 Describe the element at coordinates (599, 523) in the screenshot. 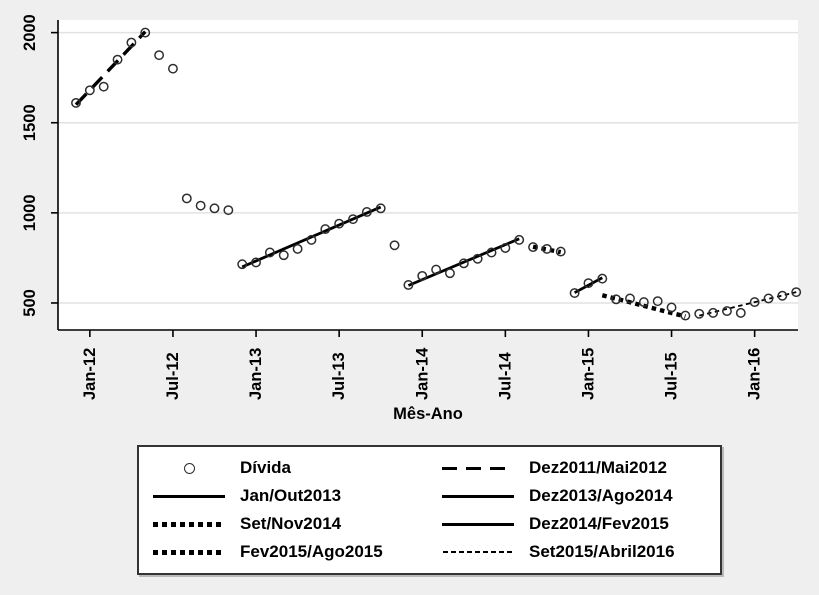

I see `legend-label: Dez2014/Fev2015` at that location.